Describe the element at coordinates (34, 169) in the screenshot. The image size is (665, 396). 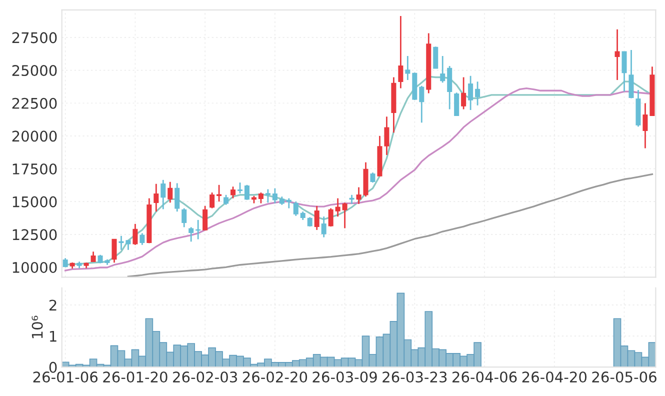
I see `y-tick-label: 17500` at that location.